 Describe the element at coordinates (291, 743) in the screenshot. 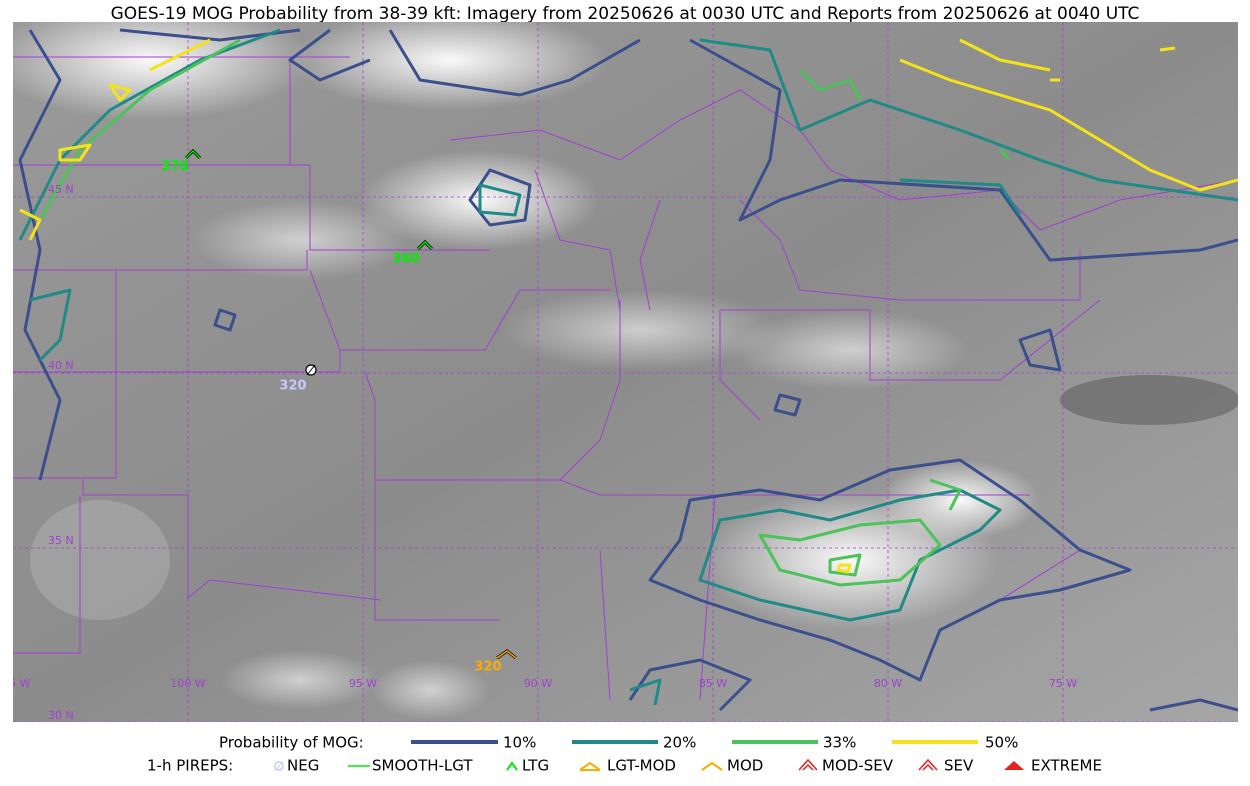

I see `legend-title: Probability of MOG:` at that location.